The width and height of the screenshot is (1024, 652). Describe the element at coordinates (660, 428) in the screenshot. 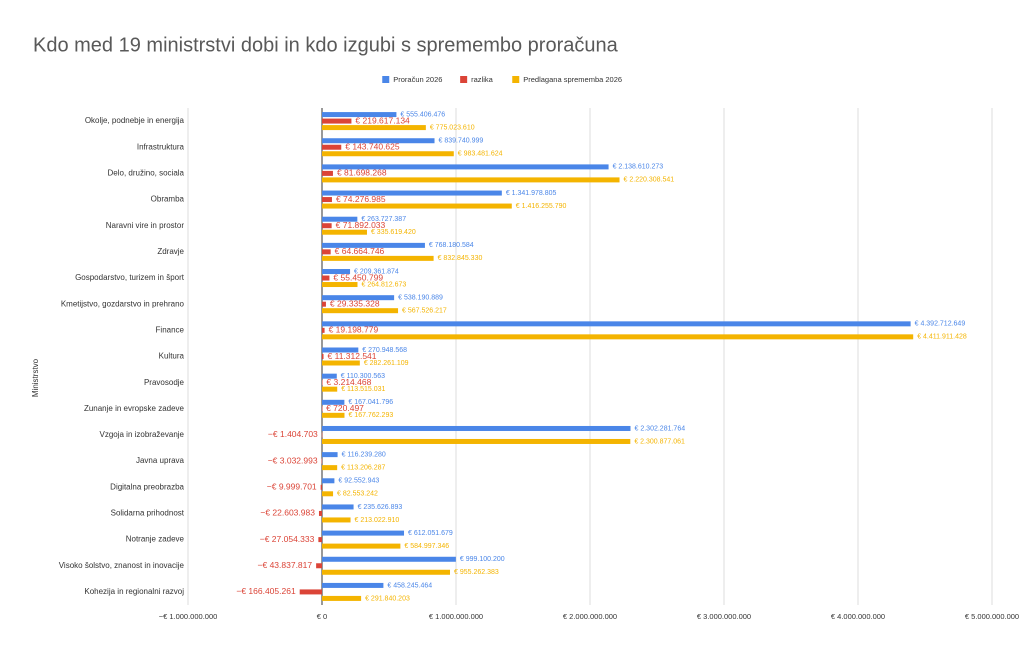

I see `value-label: € 2.302.281.764` at that location.